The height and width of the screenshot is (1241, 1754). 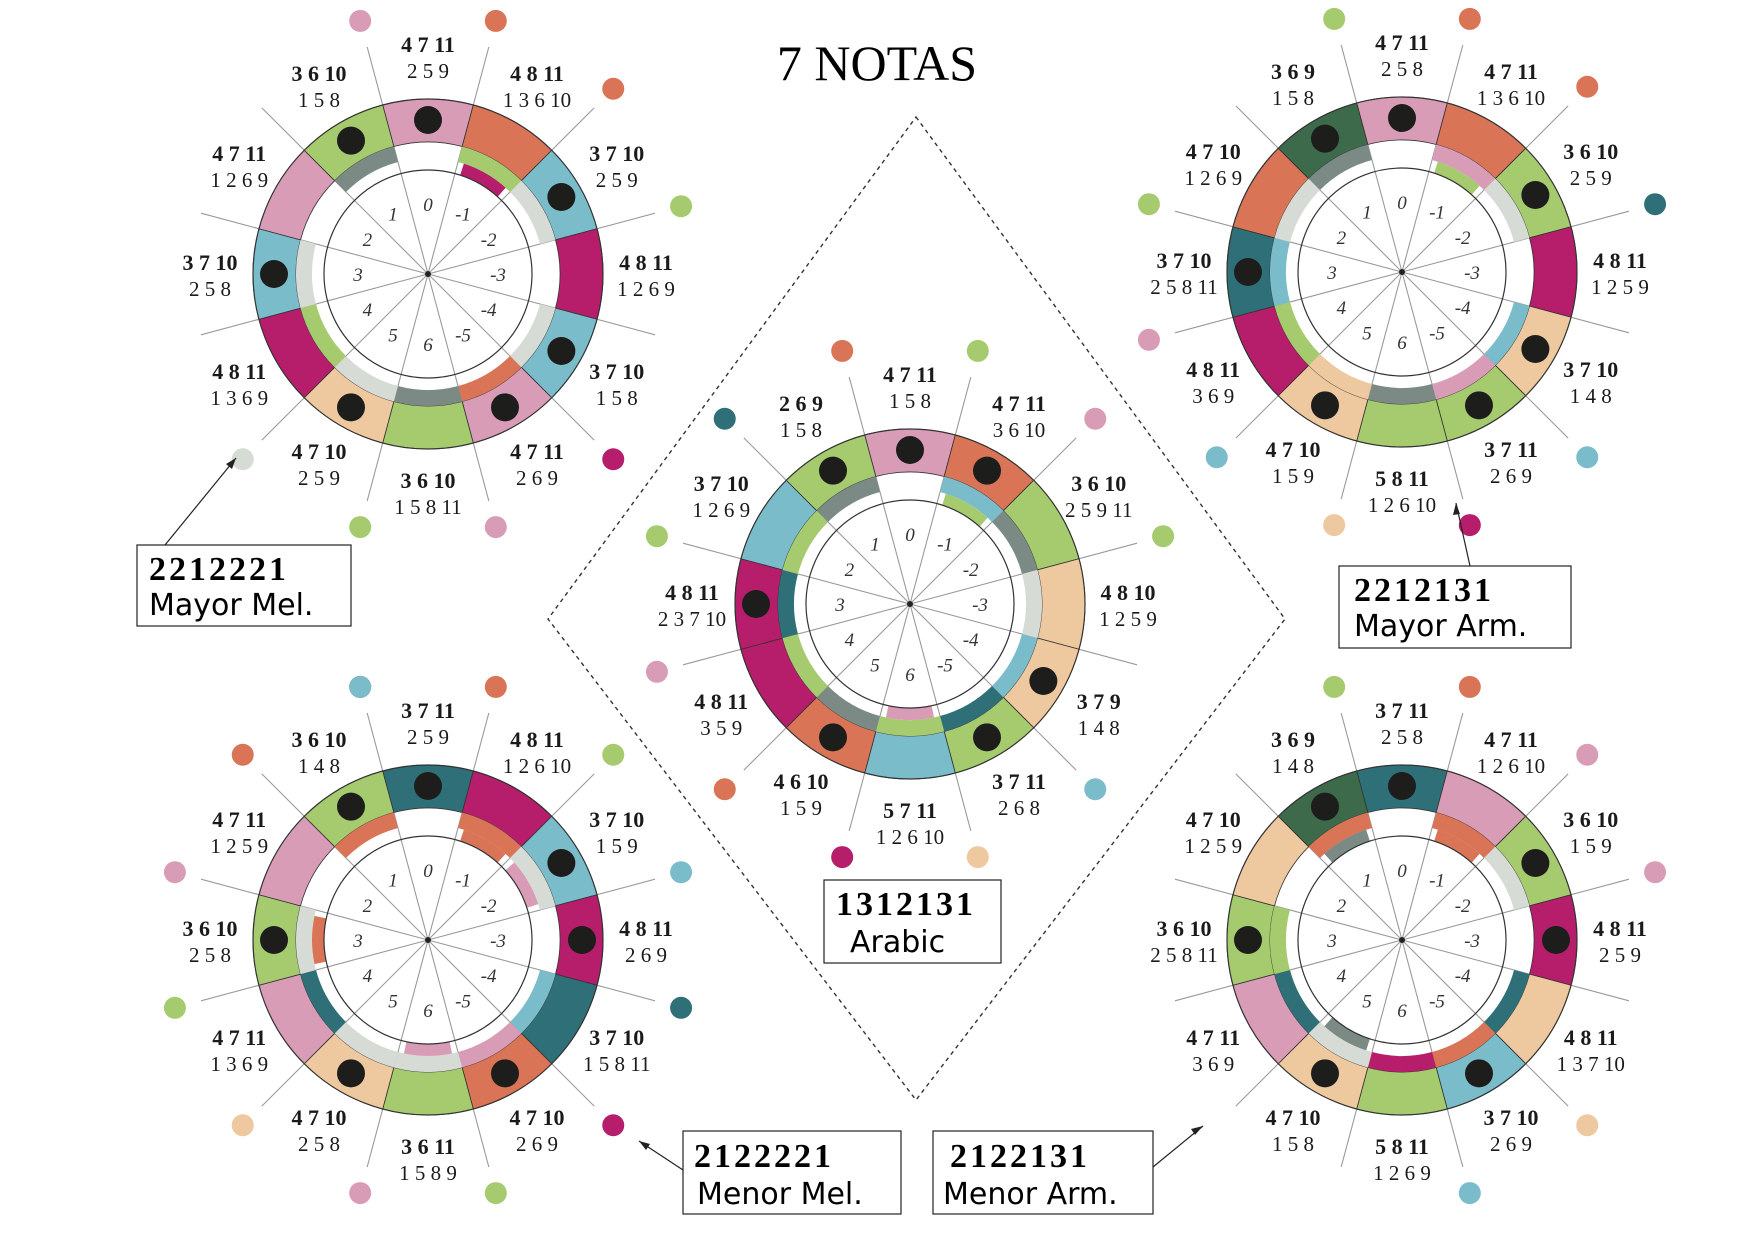 What do you see at coordinates (721, 496) in the screenshot?
I see `sector-label: 3 7 101 2 6 9` at bounding box center [721, 496].